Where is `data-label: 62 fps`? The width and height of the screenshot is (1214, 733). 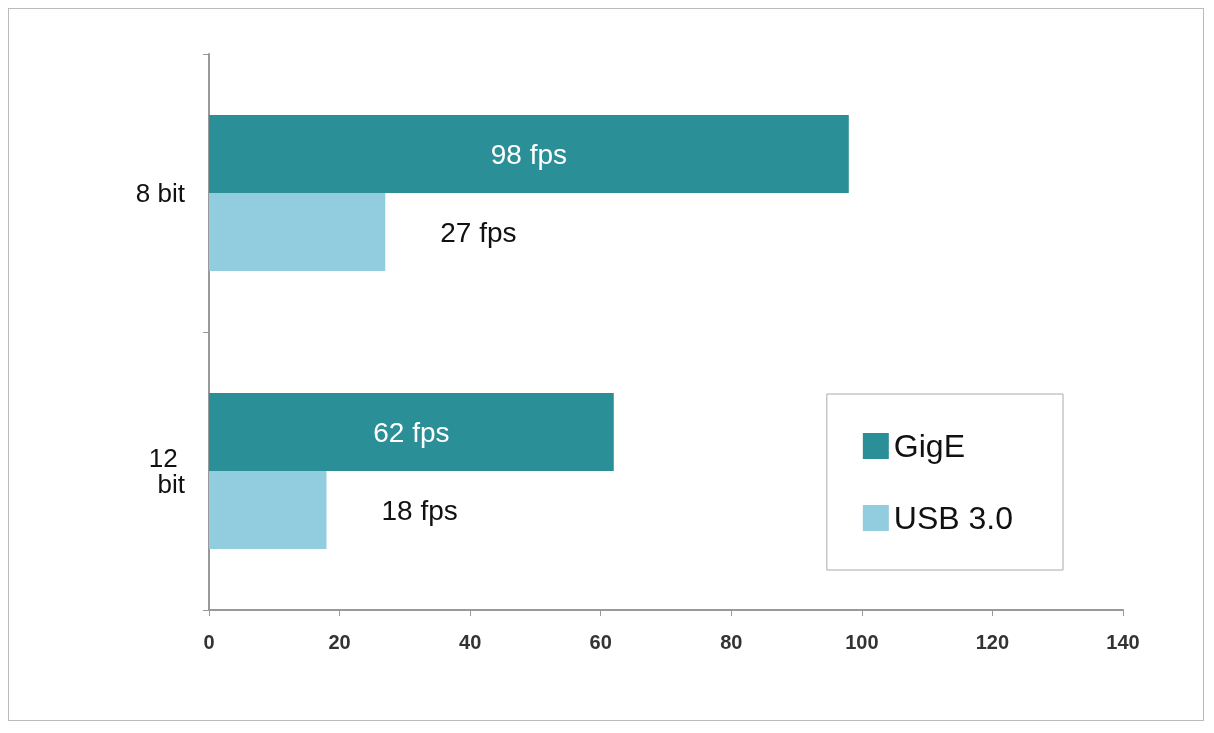 data-label: 62 fps is located at coordinates (411, 432).